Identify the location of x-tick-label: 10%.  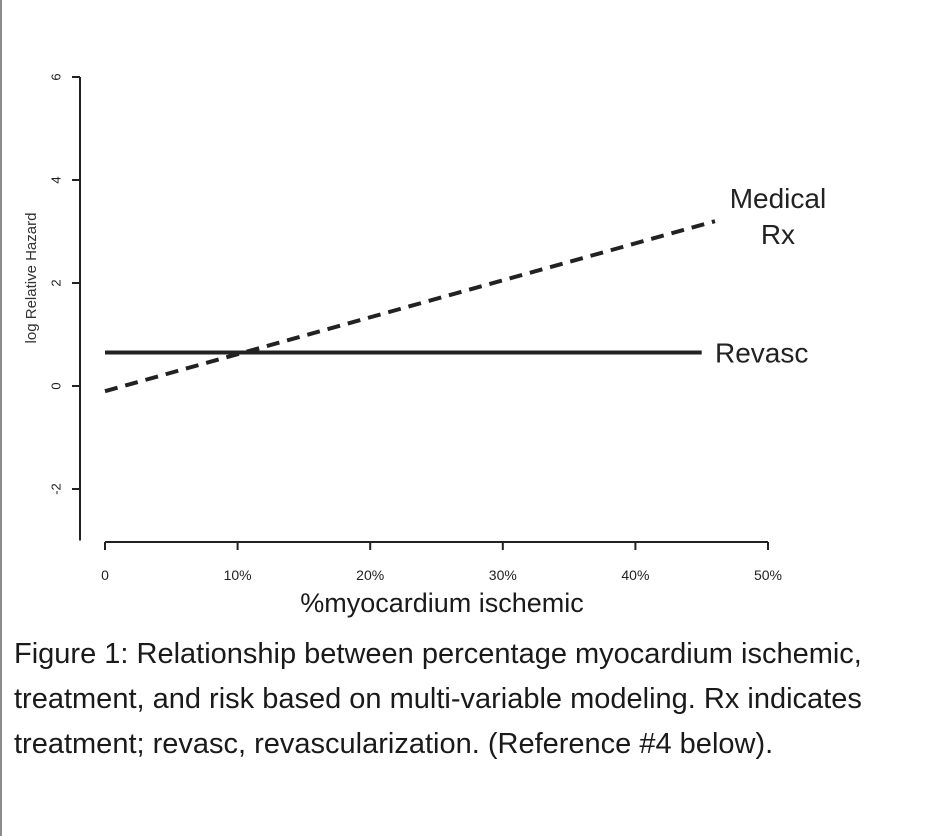
(238, 575).